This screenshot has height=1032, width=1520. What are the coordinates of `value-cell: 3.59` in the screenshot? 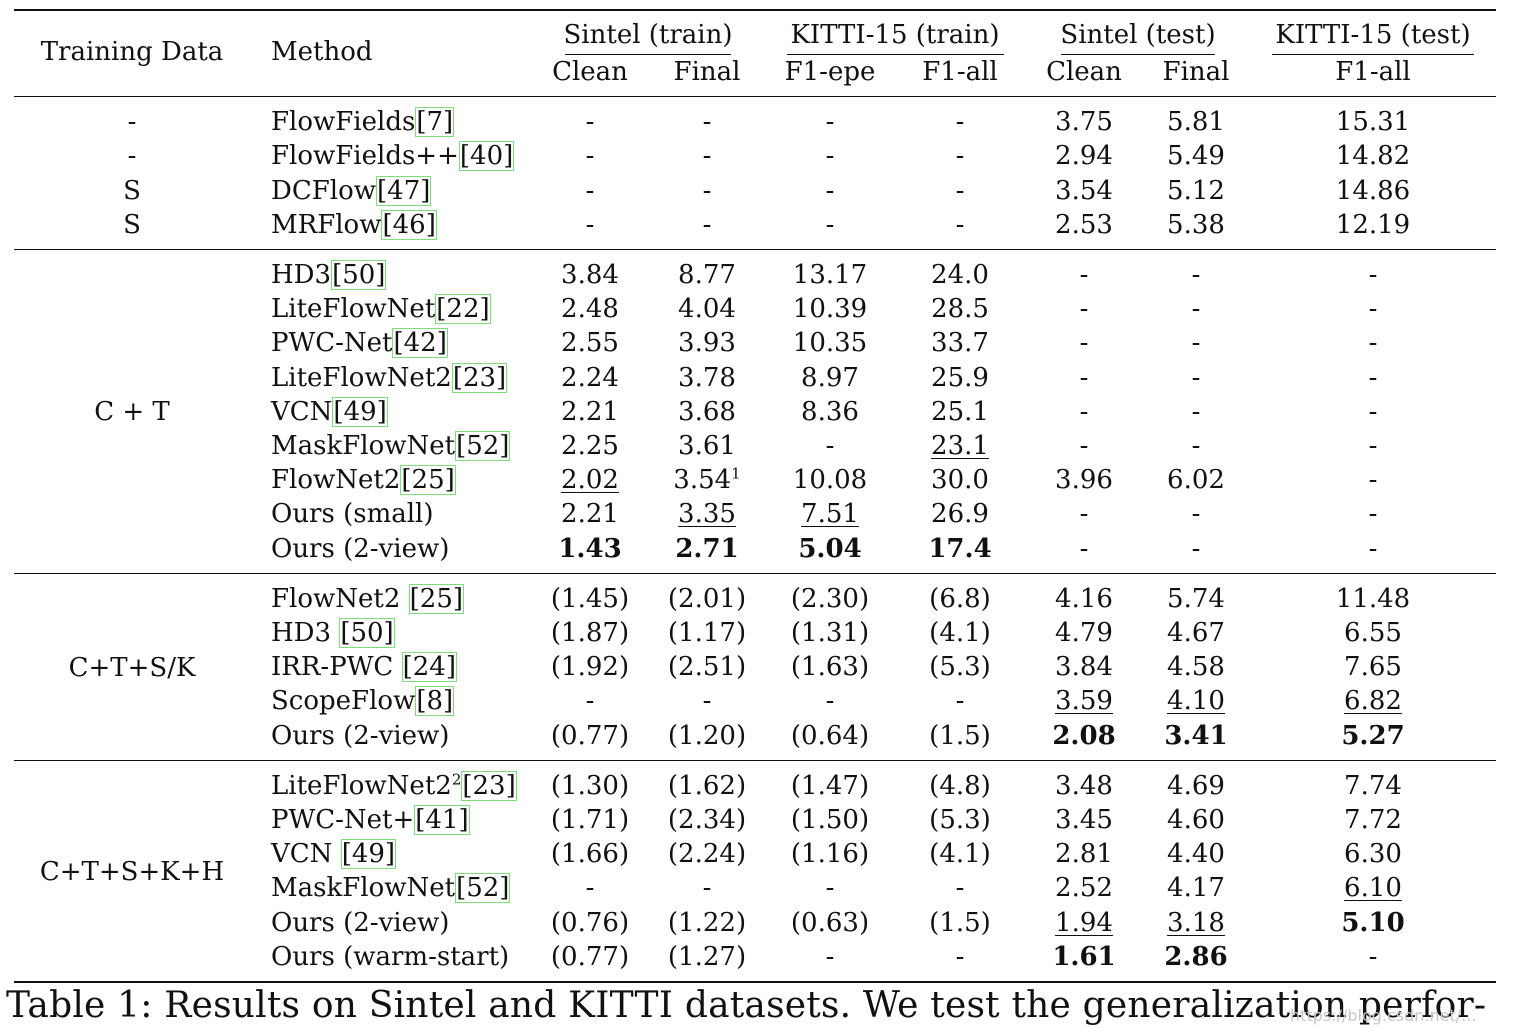 It's located at (1084, 701).